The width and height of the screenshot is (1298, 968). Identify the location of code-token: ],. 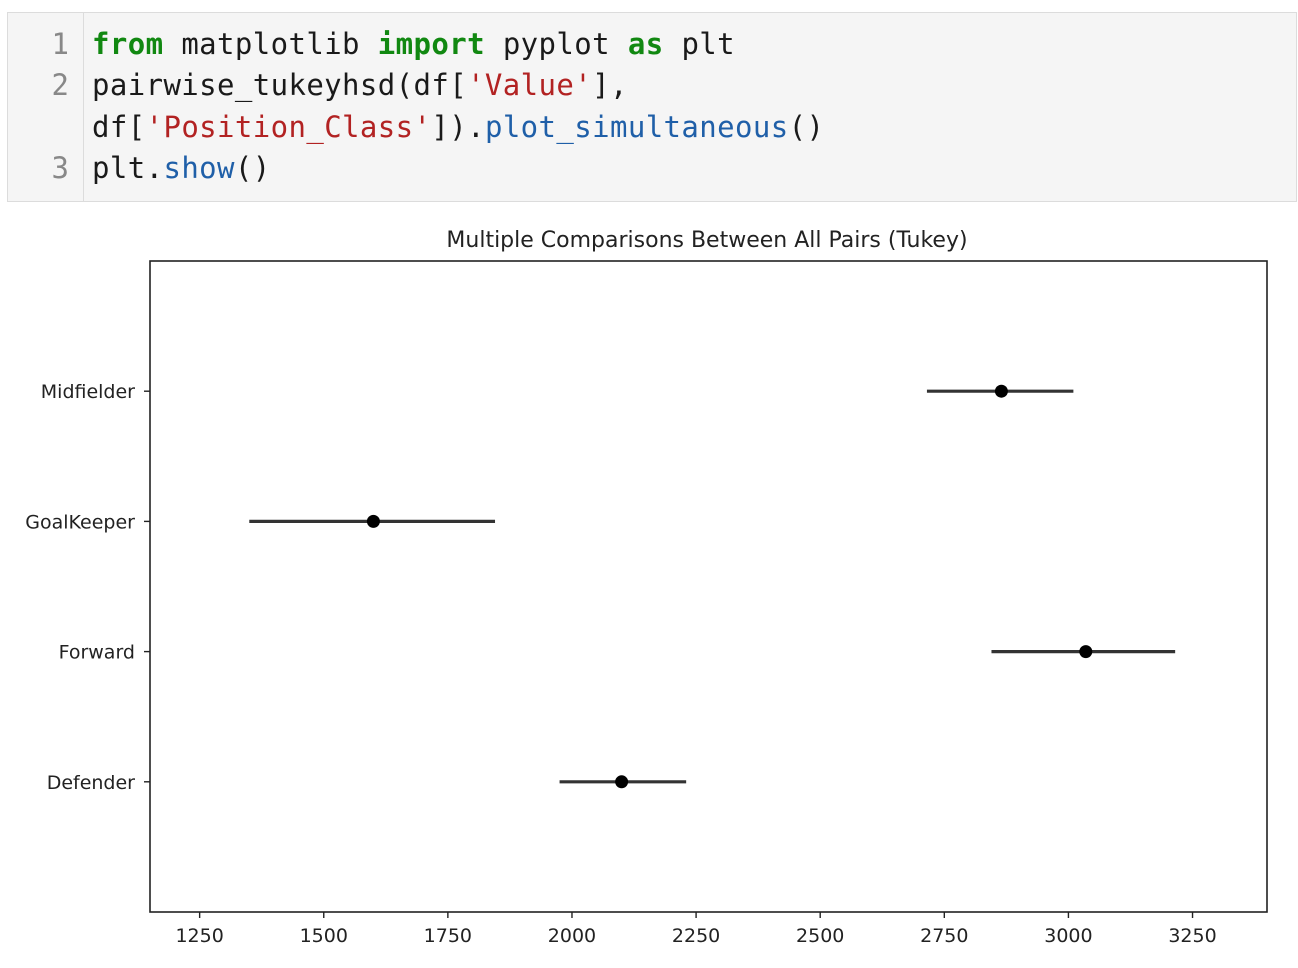
(610, 85).